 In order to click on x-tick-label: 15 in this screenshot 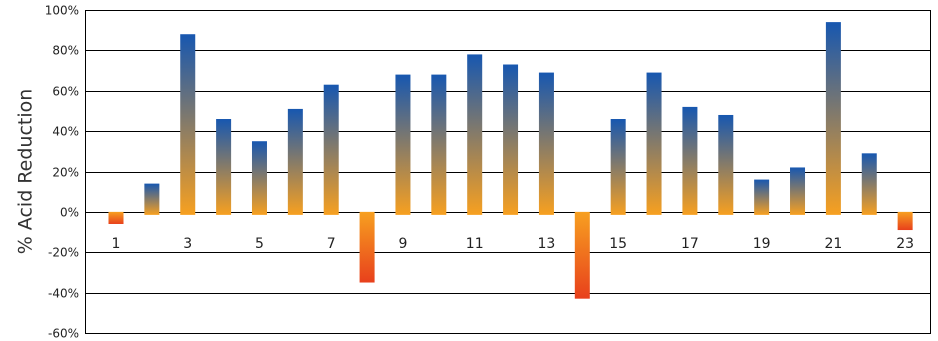, I will do `click(618, 244)`.